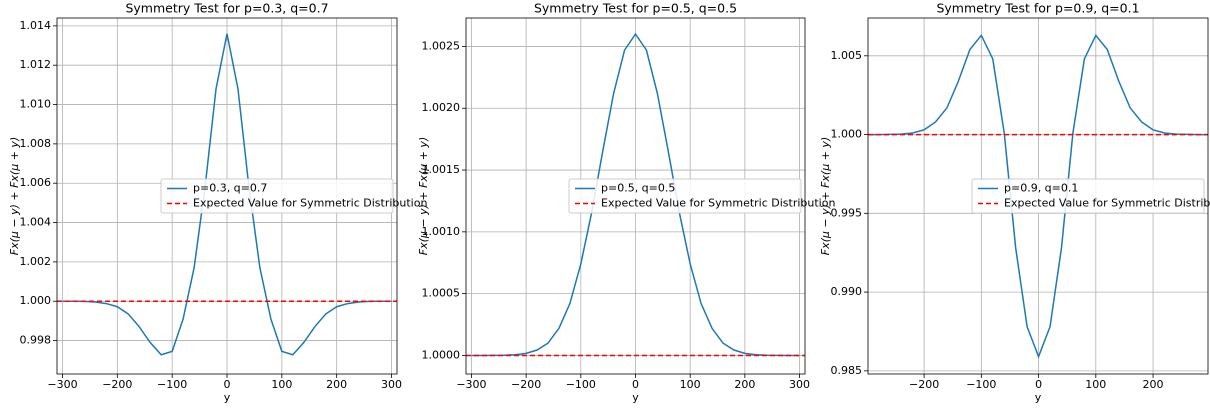 This screenshot has height=410, width=1210. I want to click on y-tick-label: 1.0000, so click(441, 354).